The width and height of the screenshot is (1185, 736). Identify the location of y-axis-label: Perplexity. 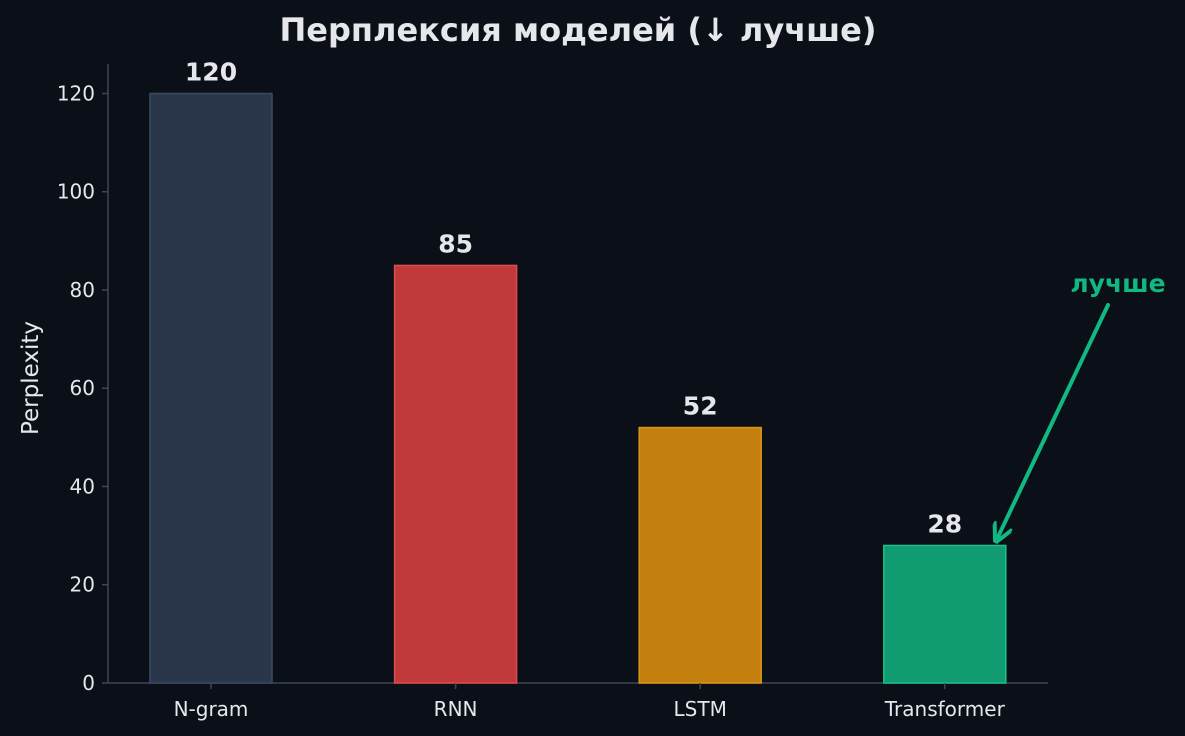
(31, 378).